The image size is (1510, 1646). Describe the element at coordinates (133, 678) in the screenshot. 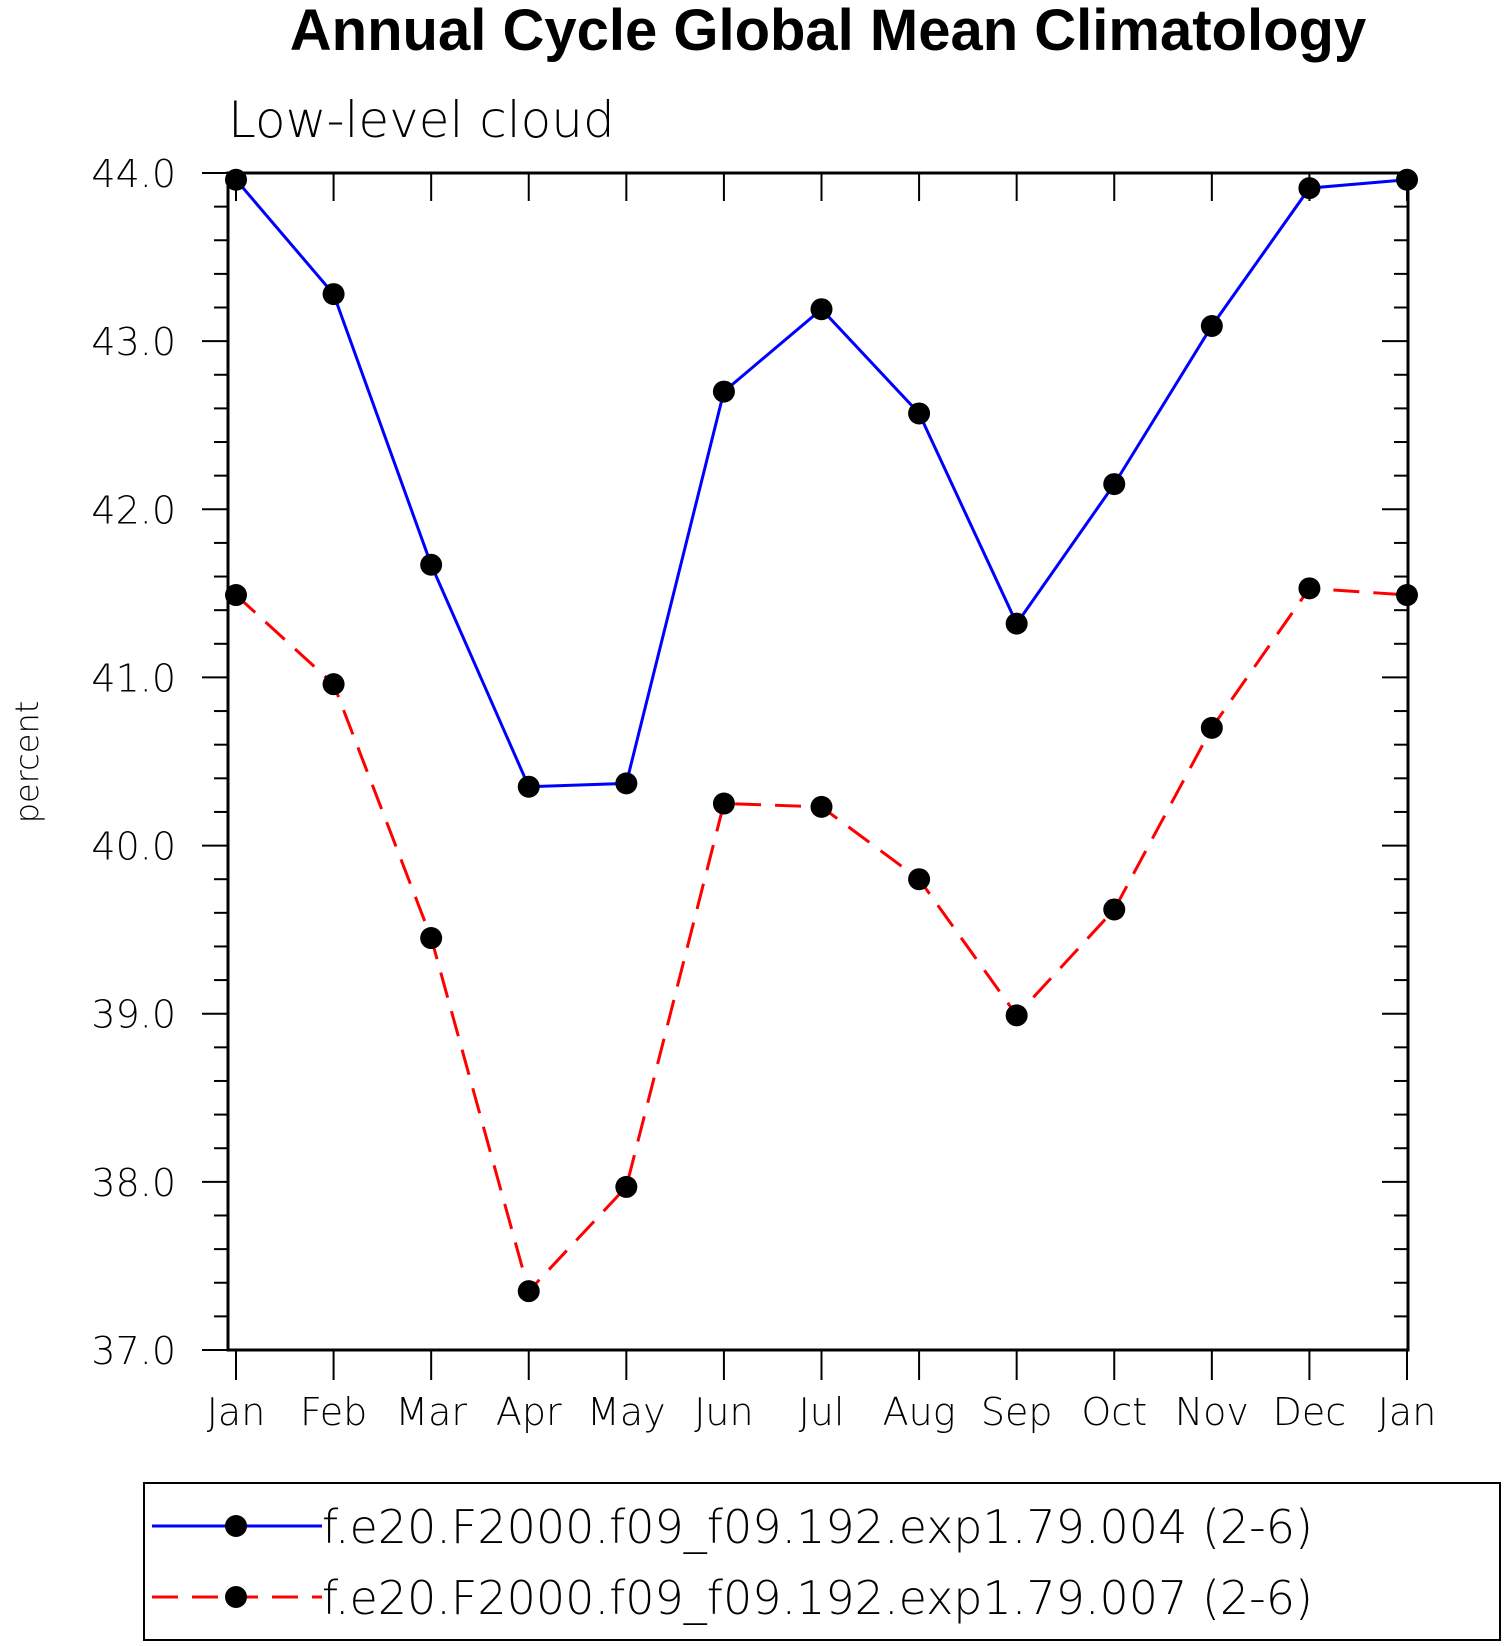

I see `y-tick-label: 41.0` at that location.